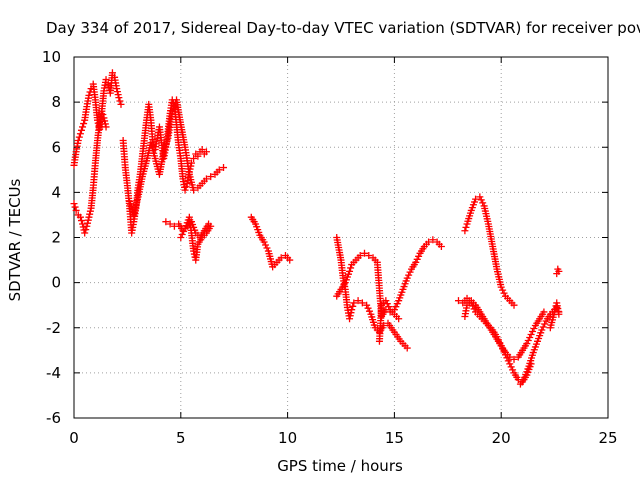 The width and height of the screenshot is (640, 480). What do you see at coordinates (607, 438) in the screenshot?
I see `x-tick-label: 25` at bounding box center [607, 438].